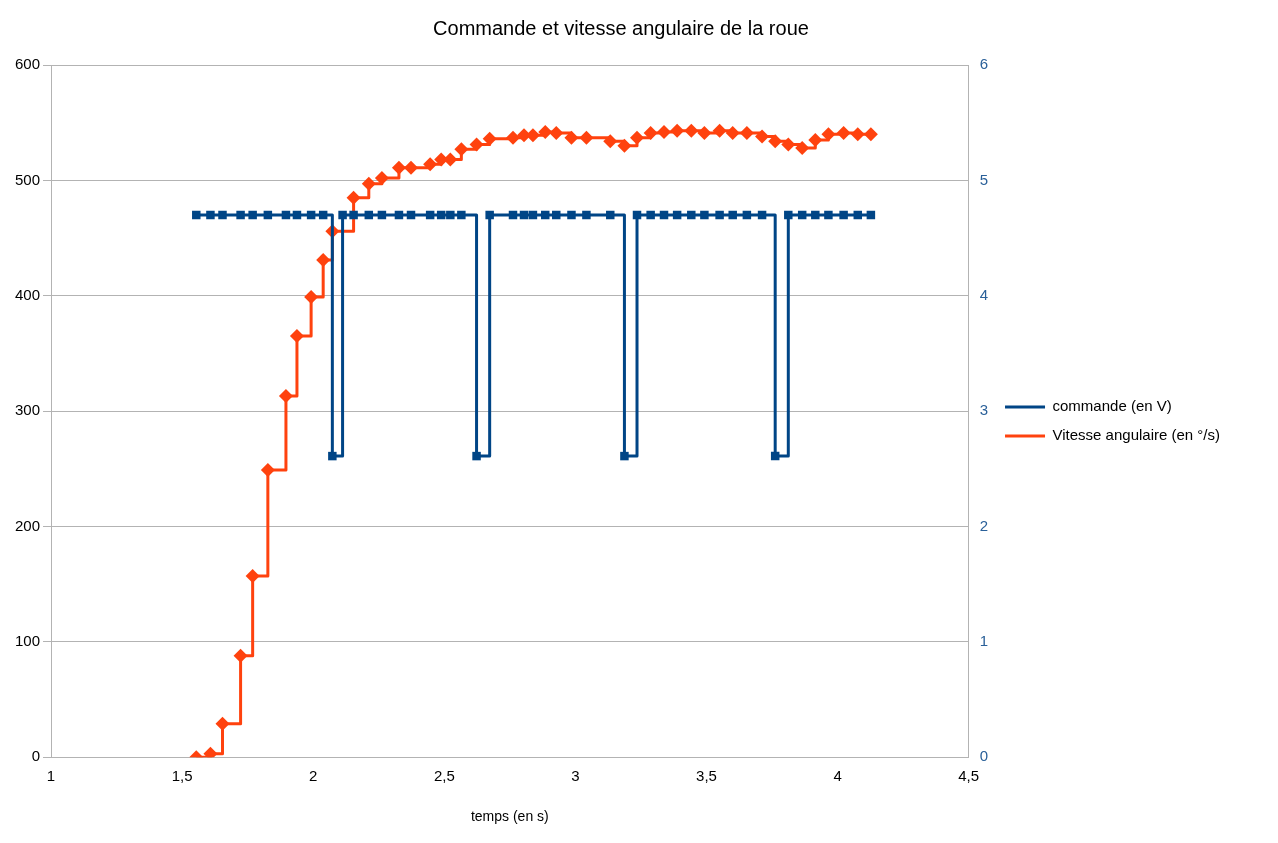 The image size is (1278, 843). I want to click on x-tick-label: 2, so click(313, 776).